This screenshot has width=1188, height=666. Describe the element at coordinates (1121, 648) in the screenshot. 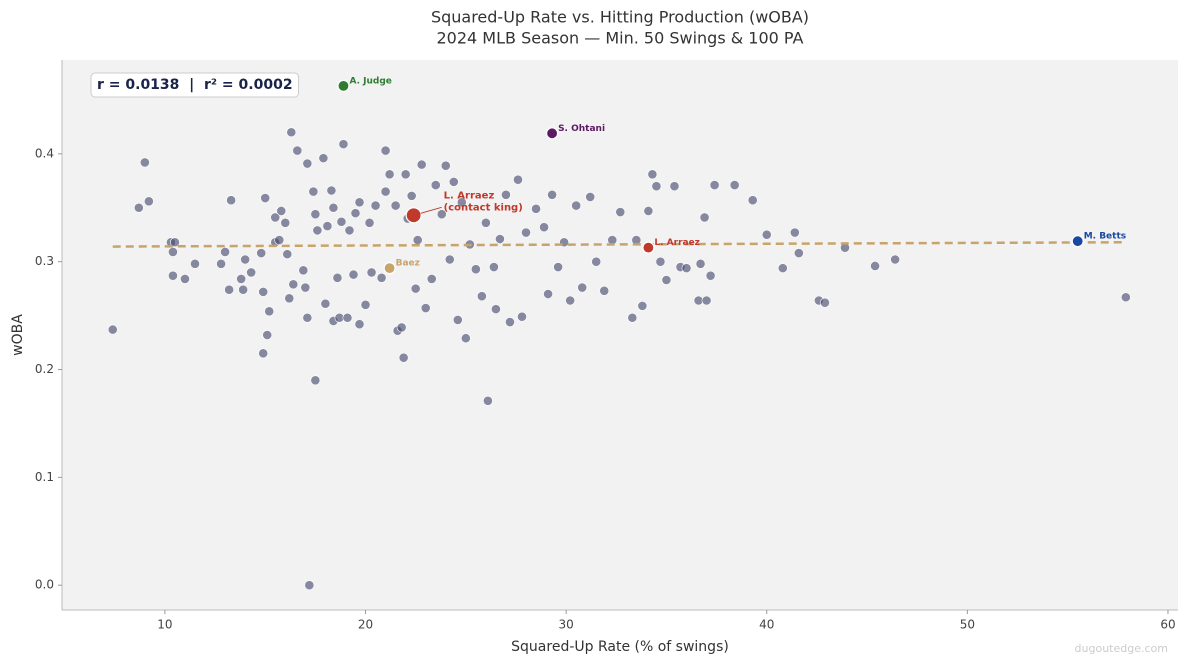

I see `watermark: dugoutedge.com` at that location.